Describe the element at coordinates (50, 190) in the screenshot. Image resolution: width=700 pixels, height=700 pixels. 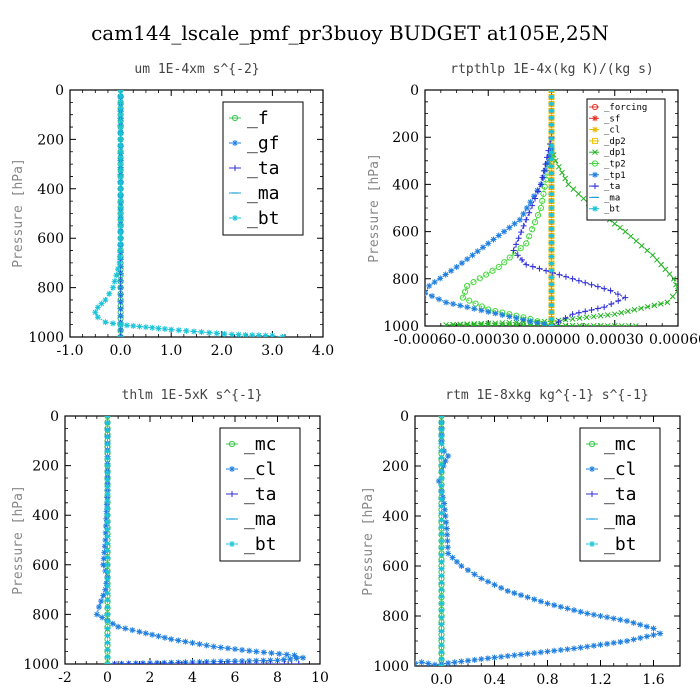
I see `y-tick-label: 400` at that location.